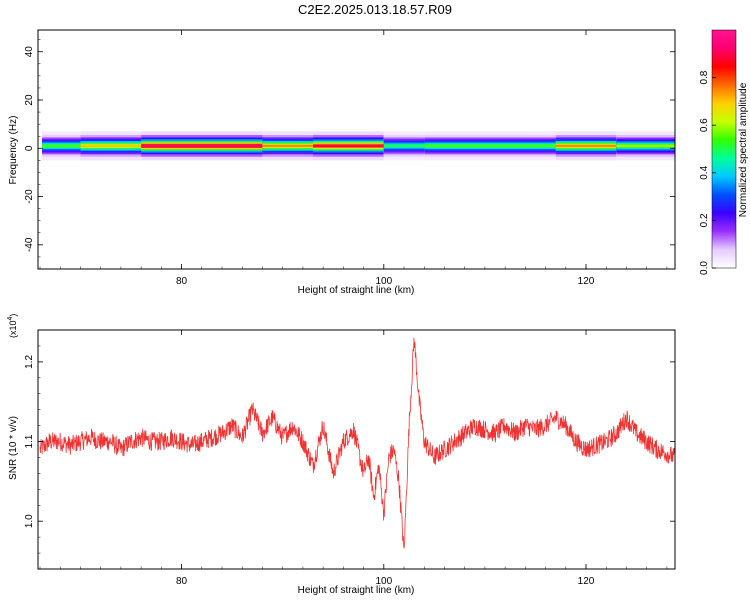 The height and width of the screenshot is (600, 750). Describe the element at coordinates (743, 149) in the screenshot. I see `colorbar-label: Normalized spectral amplitude` at that location.